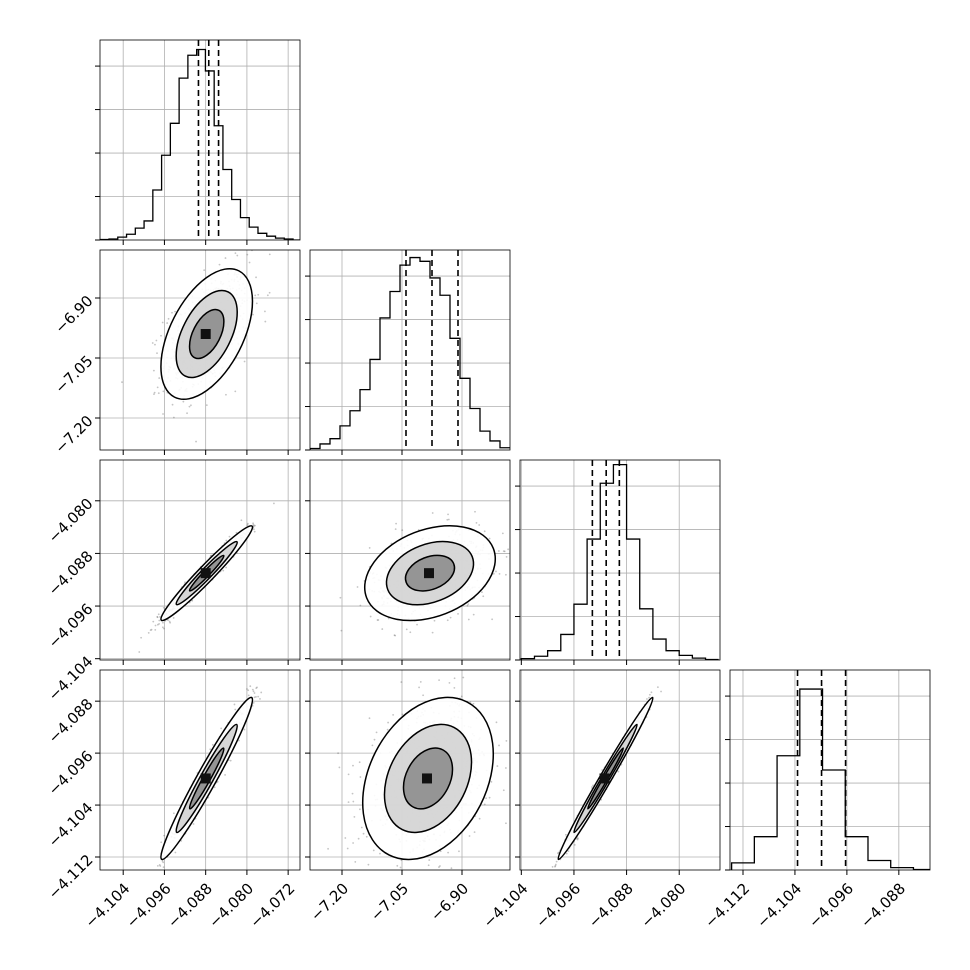  Describe the element at coordinates (449, 902) in the screenshot. I see `x-tick-label: −6.90` at that location.